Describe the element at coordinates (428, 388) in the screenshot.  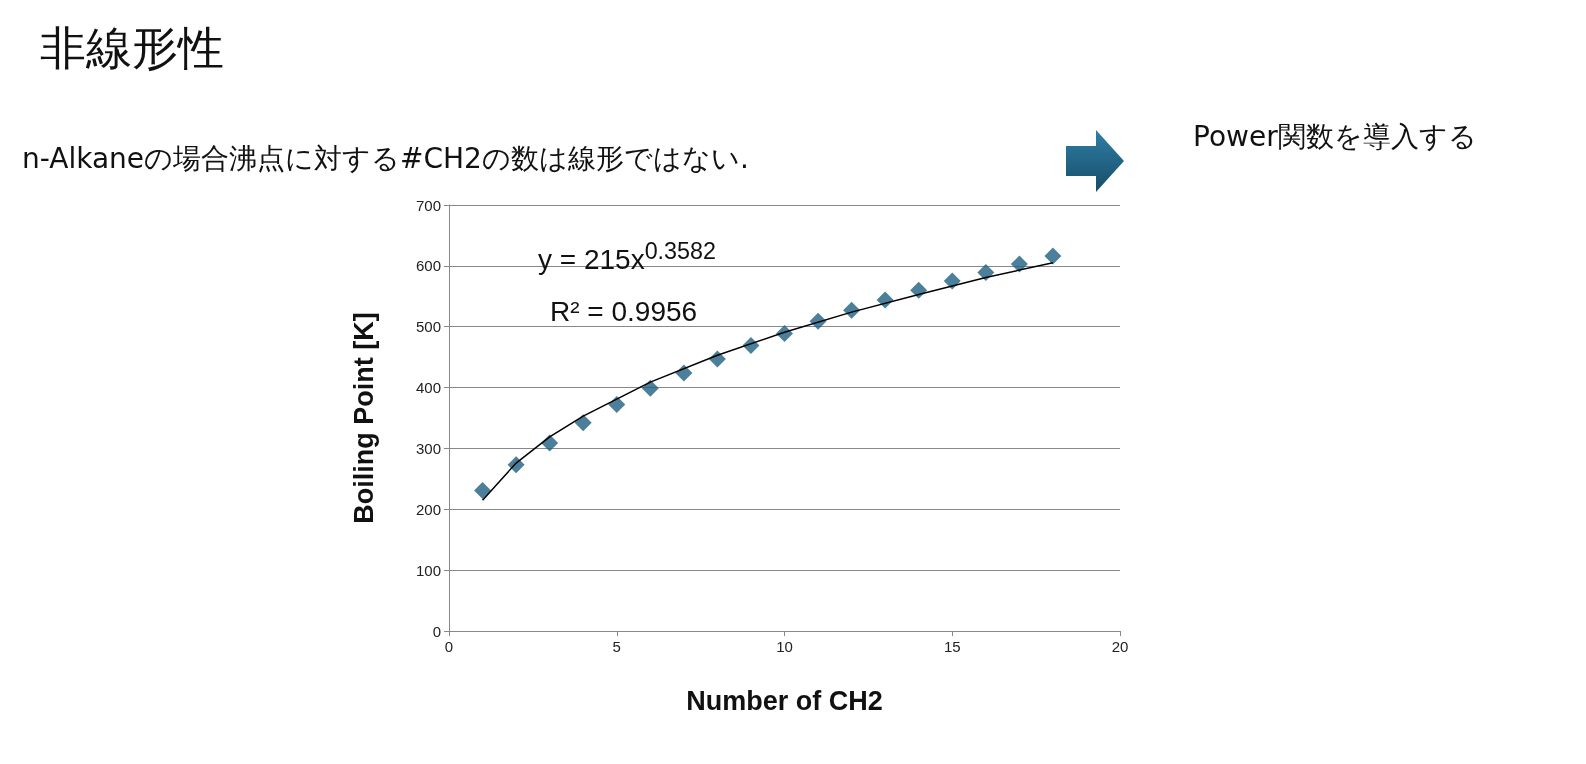
I see `y-tick-label: 400` at that location.